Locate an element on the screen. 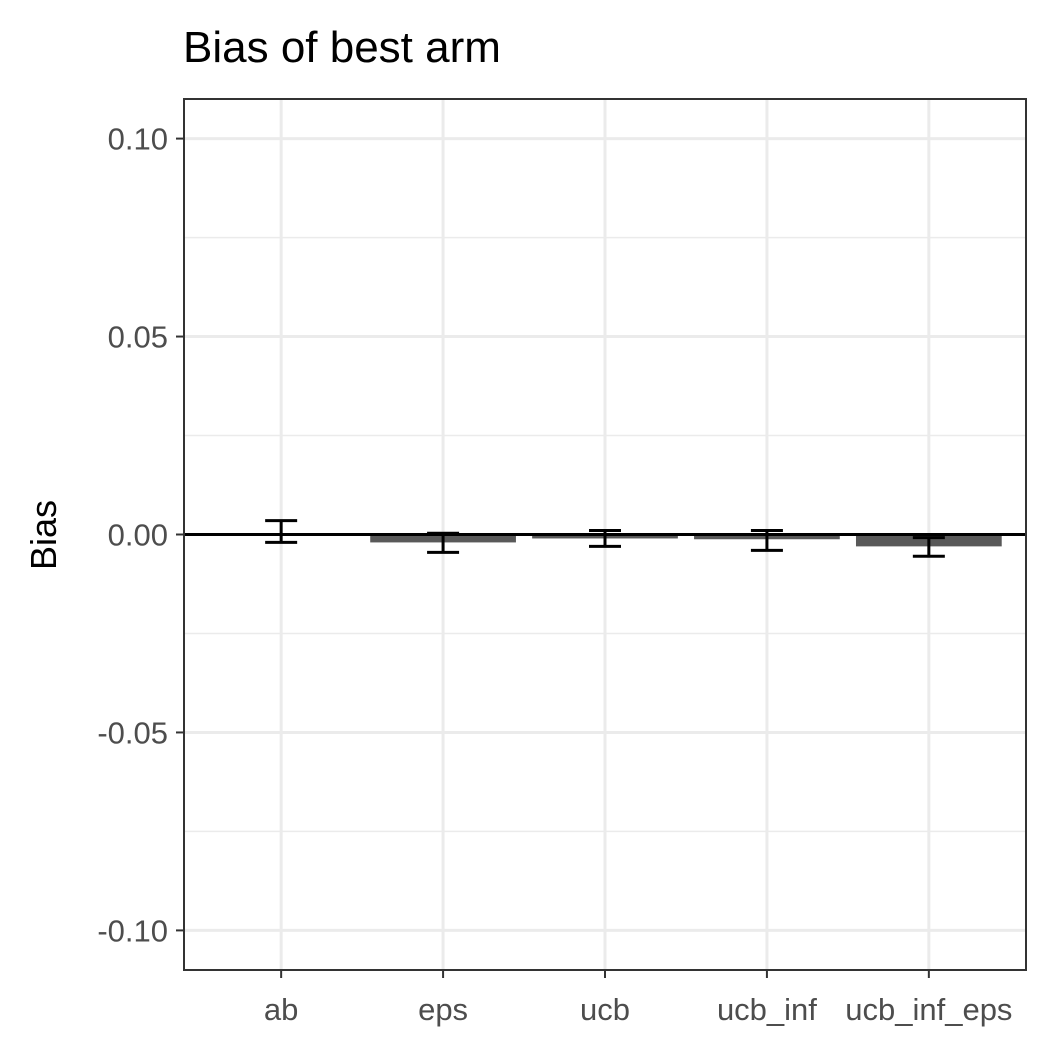 The width and height of the screenshot is (1050, 1055). x-tick-label: ucb_inf_eps is located at coordinates (928, 1009).